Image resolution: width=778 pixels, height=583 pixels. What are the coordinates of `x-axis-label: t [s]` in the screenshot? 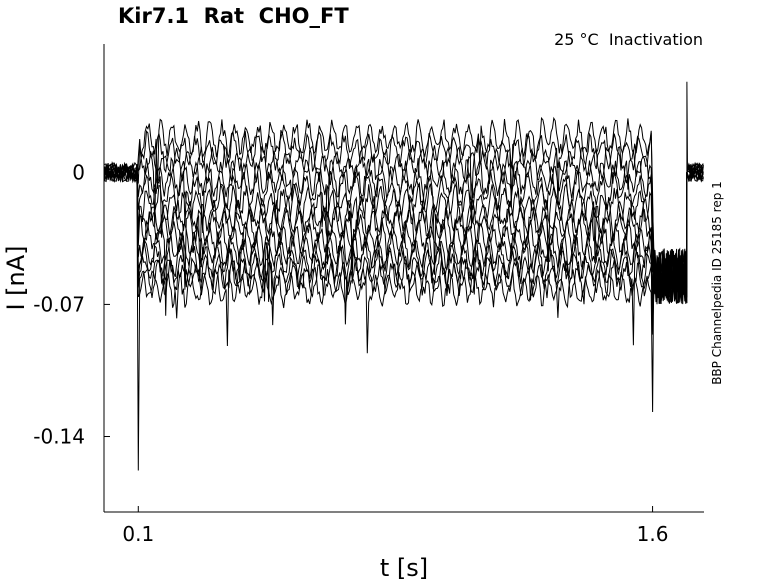 It's located at (404, 568).